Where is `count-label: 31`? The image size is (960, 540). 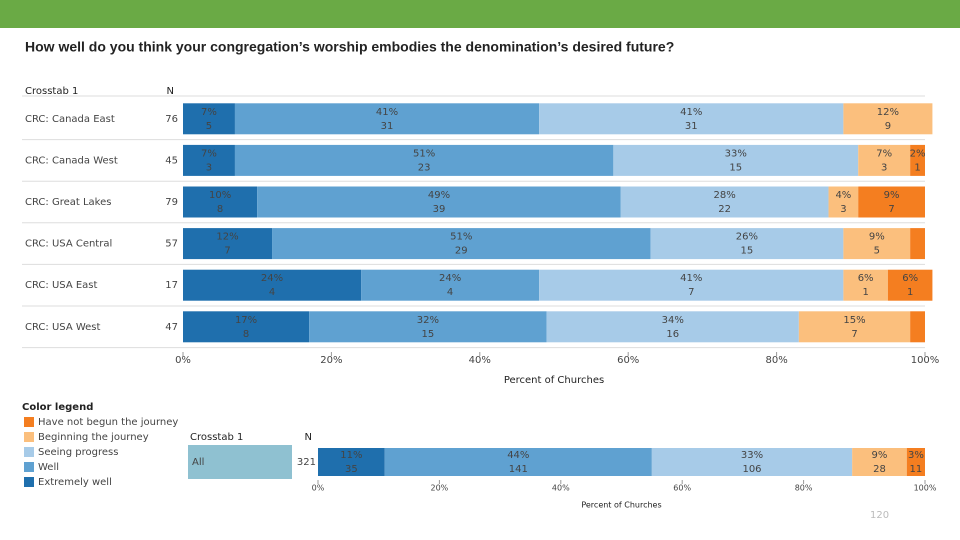
count-label: 31 is located at coordinates (387, 126).